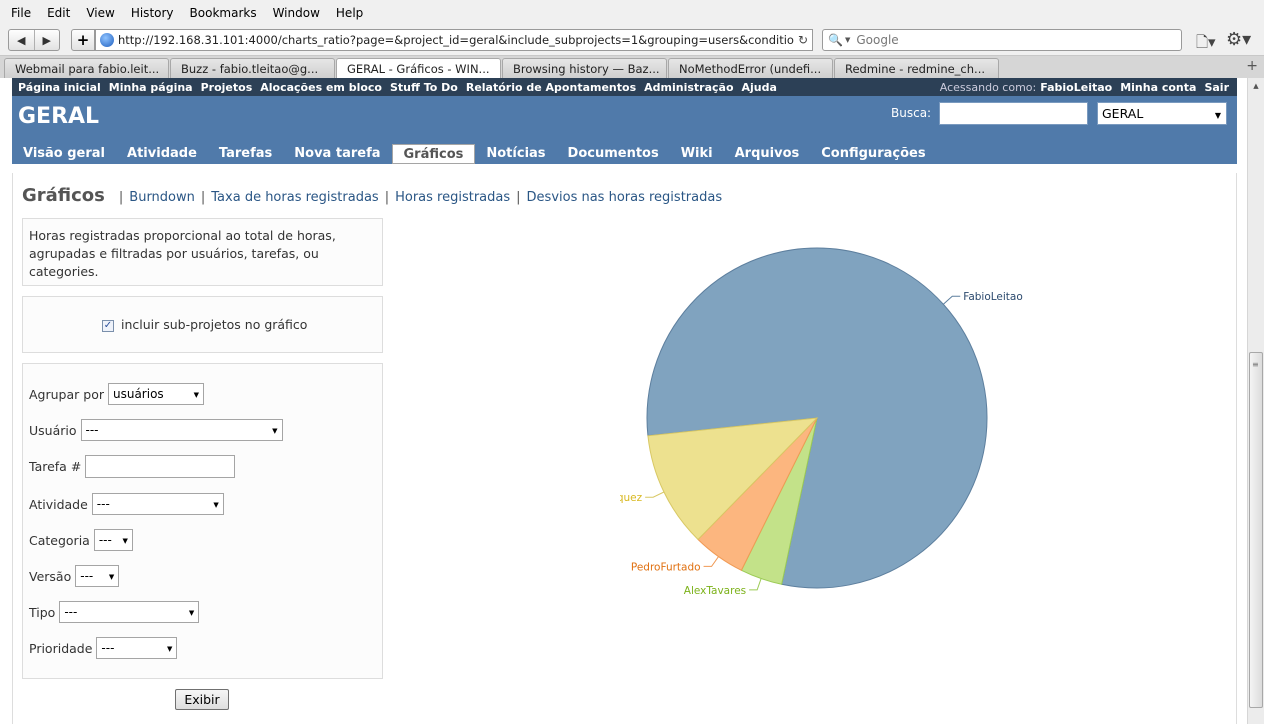  I want to click on type-value: ---, so click(71, 612).